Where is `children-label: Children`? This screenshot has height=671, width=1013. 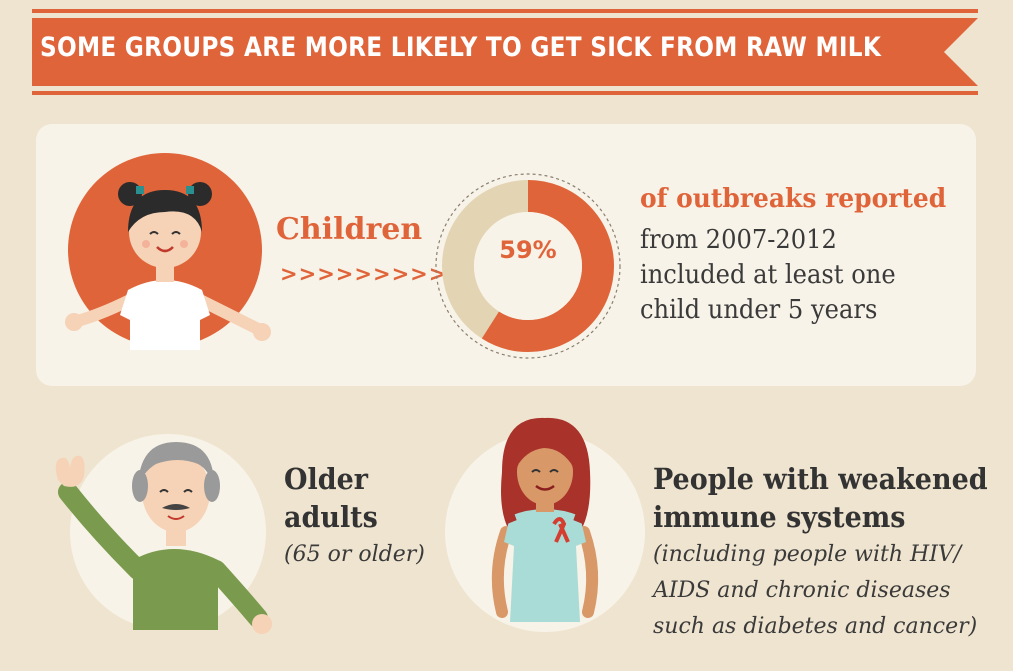 children-label: Children is located at coordinates (349, 229).